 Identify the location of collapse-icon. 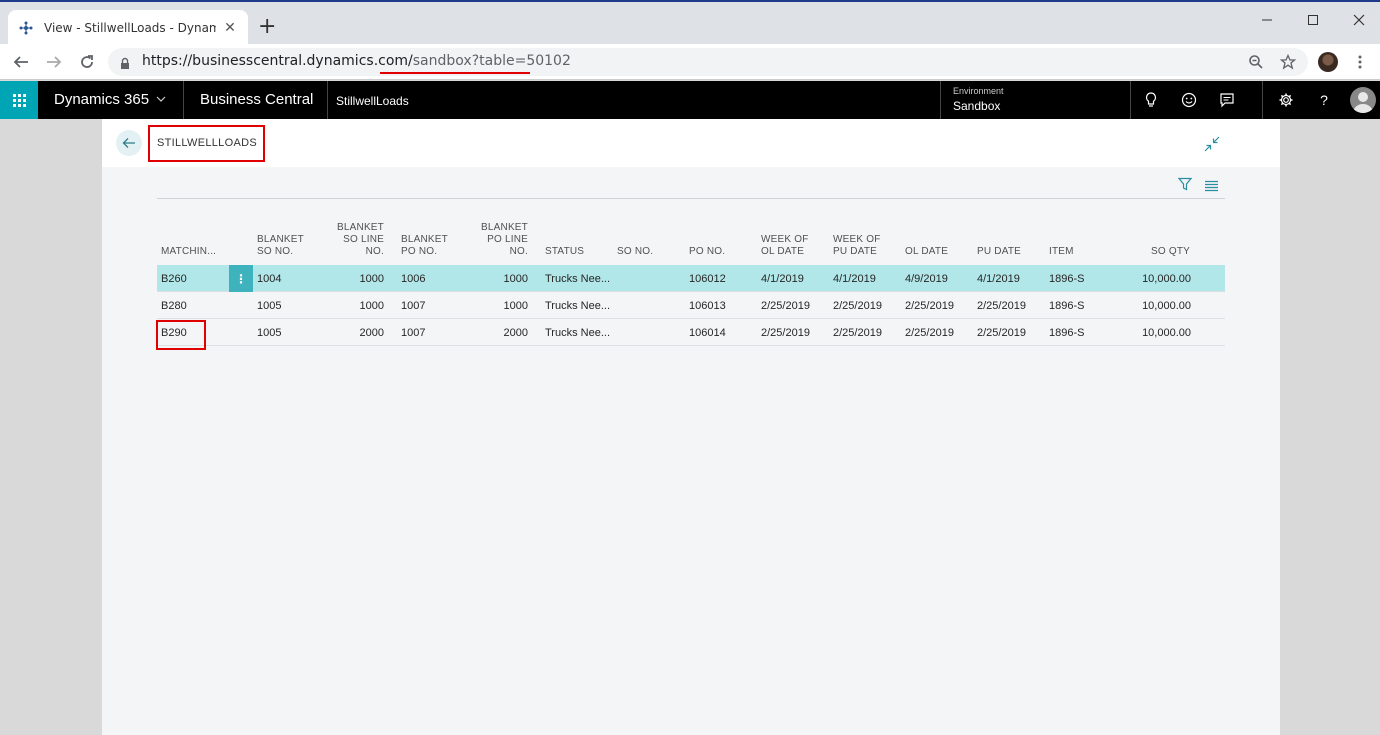
(1212, 144).